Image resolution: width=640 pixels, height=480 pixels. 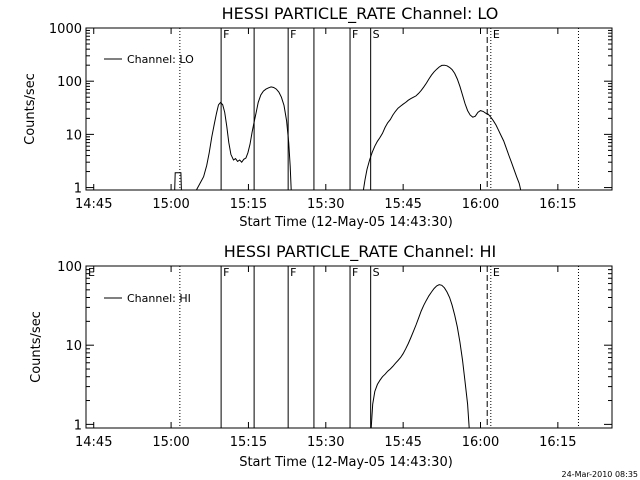 I want to click on panel-hi-xtick-label-5: 16:00, so click(x=480, y=442).